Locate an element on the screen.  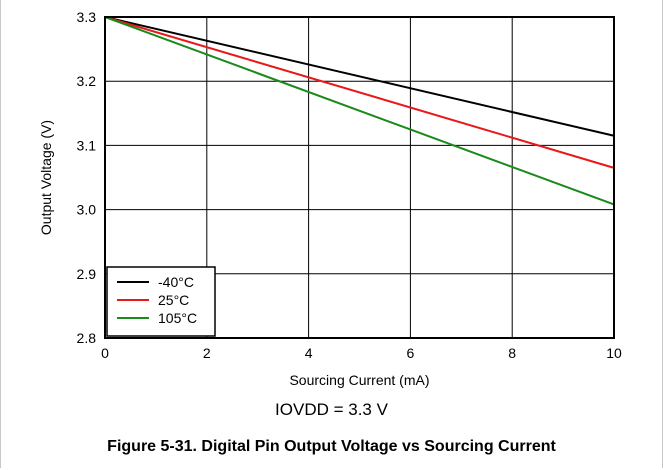
y-tick-label: 2.8 is located at coordinates (87, 338).